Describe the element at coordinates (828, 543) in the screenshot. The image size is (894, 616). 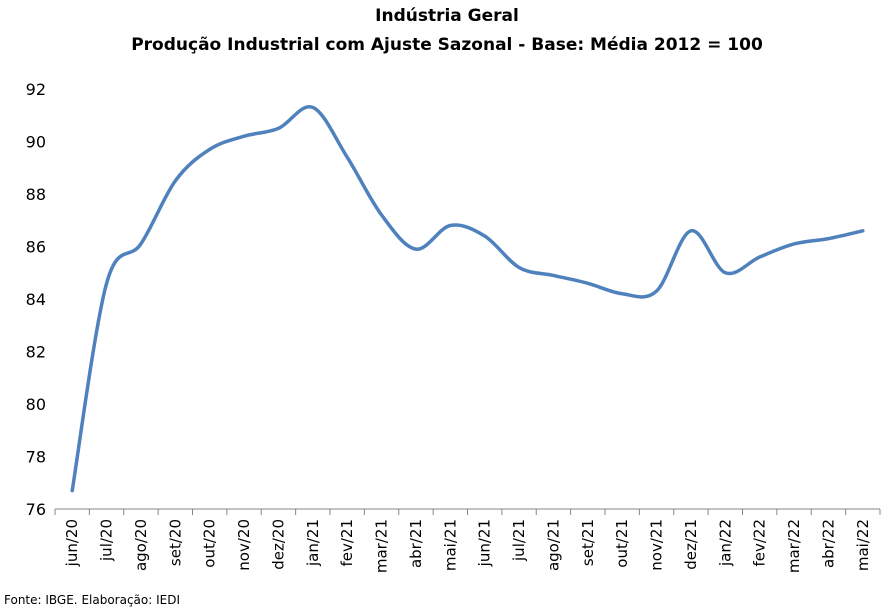
I see `x-tick-label: abr/22` at that location.